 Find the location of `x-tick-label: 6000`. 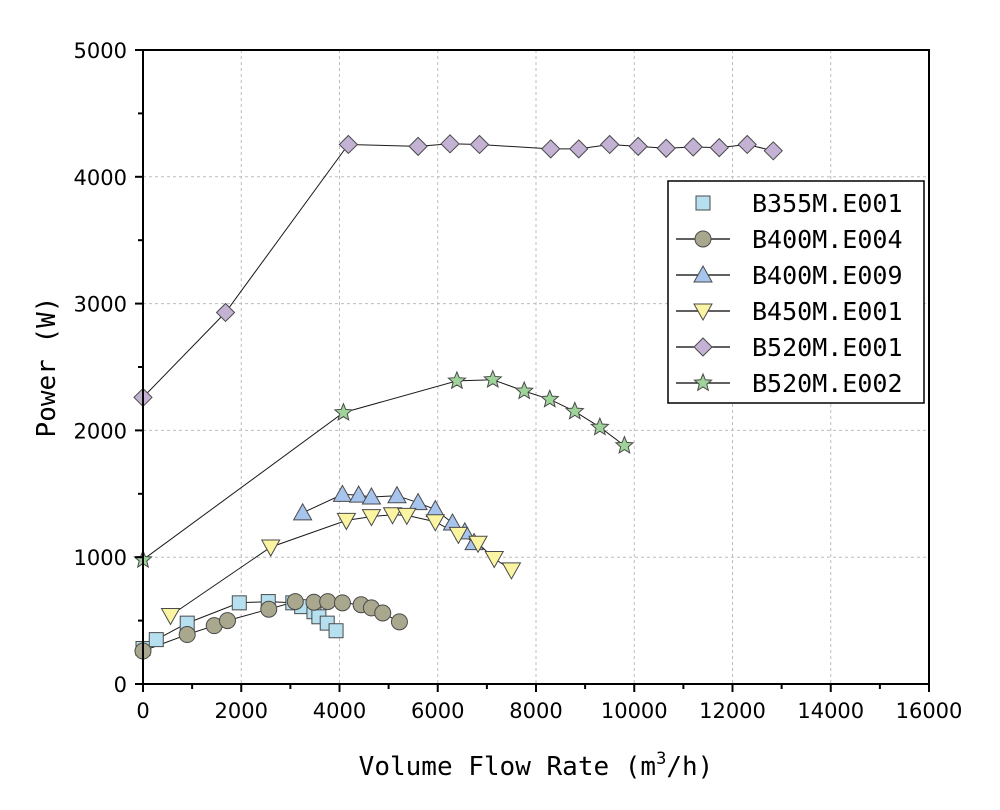

x-tick-label: 6000 is located at coordinates (437, 711).